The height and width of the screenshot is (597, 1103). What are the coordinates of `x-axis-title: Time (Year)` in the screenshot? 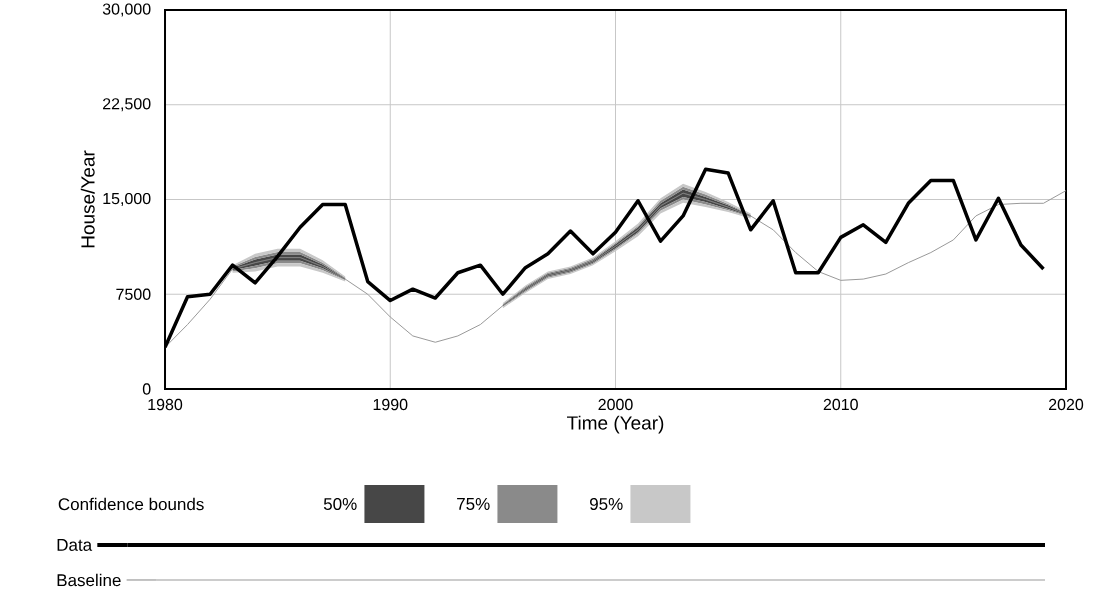 It's located at (615, 424).